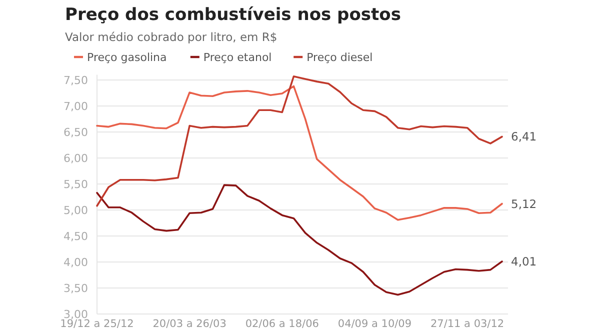 The width and height of the screenshot is (590, 330). What do you see at coordinates (76, 210) in the screenshot?
I see `y-tick-label: 5,00` at bounding box center [76, 210].